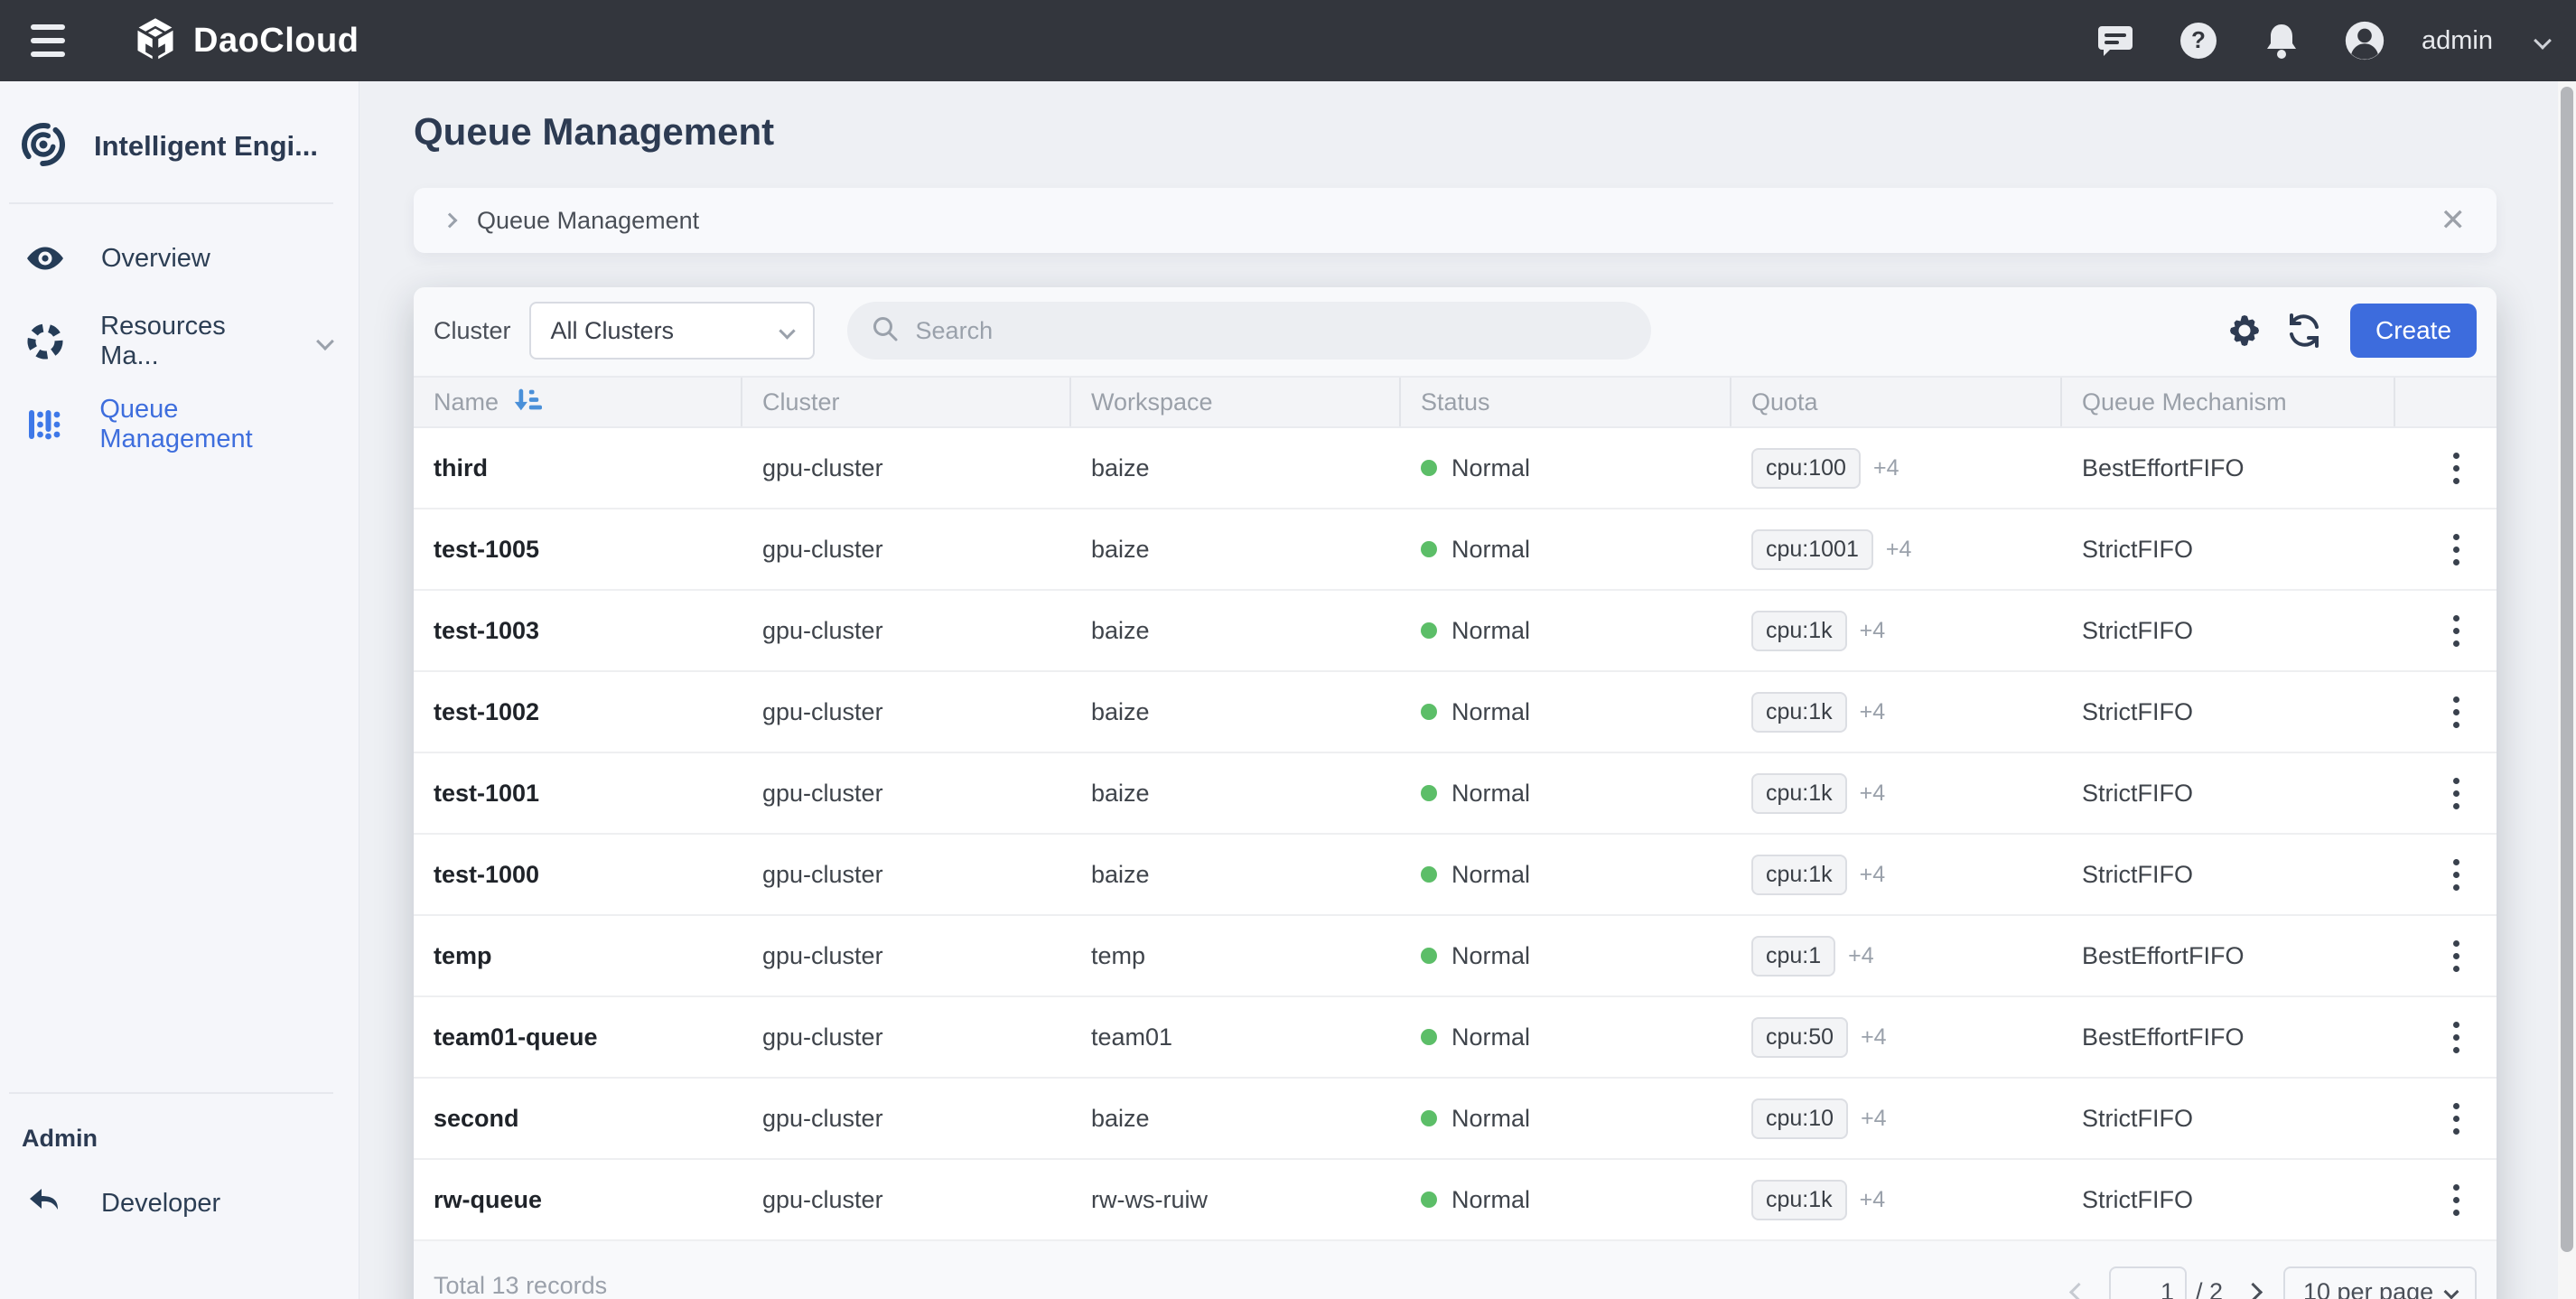  Describe the element at coordinates (1897, 1118) in the screenshot. I see `cell-quota: cpu:10 +4` at that location.